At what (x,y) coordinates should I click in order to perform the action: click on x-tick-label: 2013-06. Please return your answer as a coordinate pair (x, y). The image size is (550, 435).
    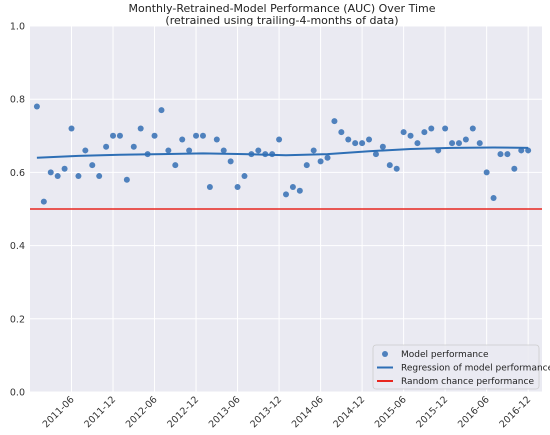
    Looking at the image, I should click on (225, 412).